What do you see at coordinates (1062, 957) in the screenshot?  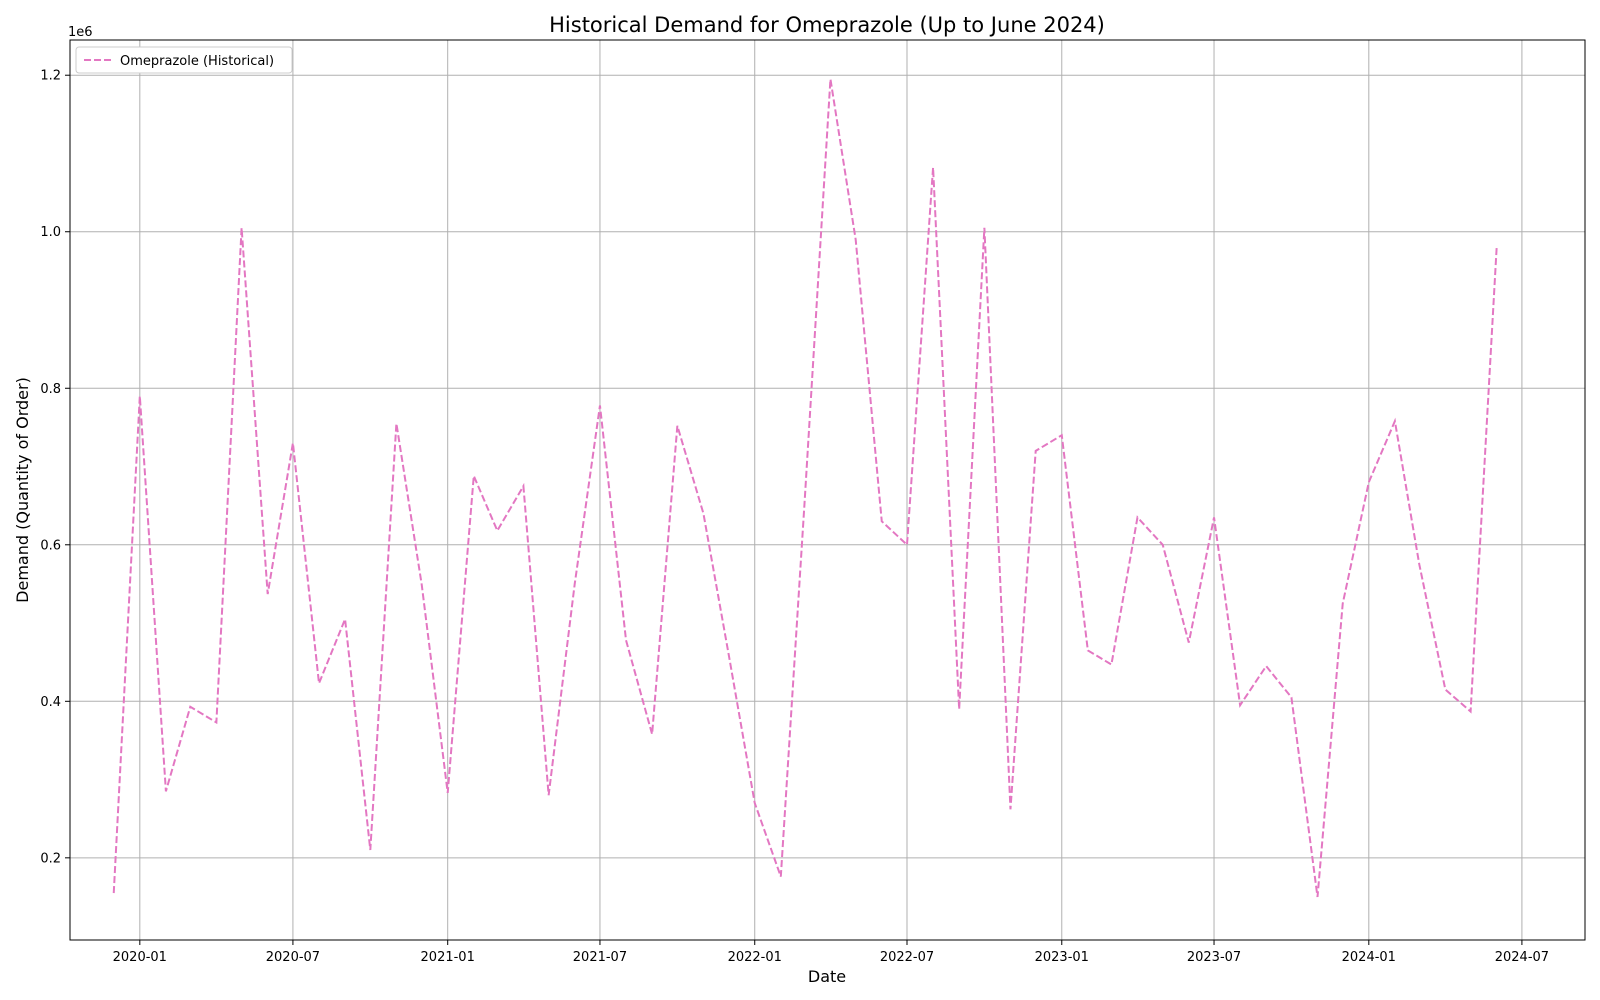 I see `x-tick-label: 2023-01` at bounding box center [1062, 957].